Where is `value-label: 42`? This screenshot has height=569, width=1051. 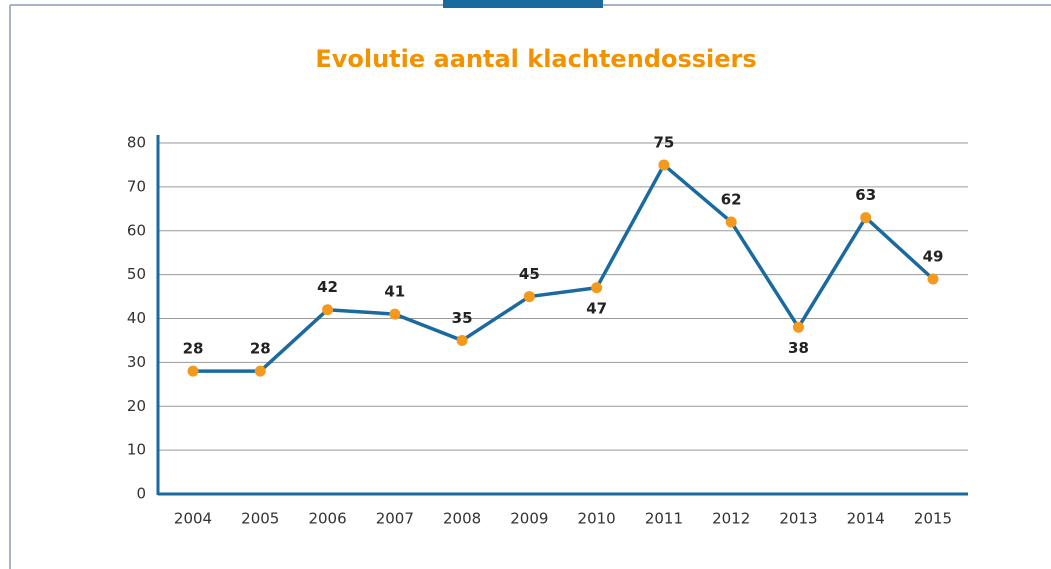 value-label: 42 is located at coordinates (327, 287).